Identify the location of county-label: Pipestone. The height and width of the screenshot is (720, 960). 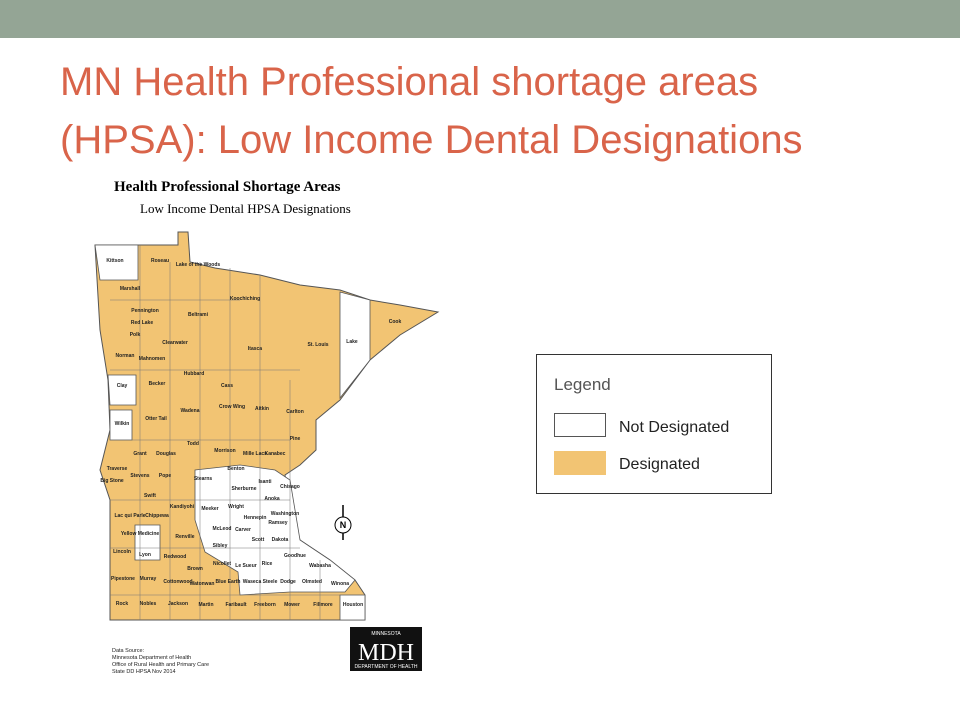
(123, 579).